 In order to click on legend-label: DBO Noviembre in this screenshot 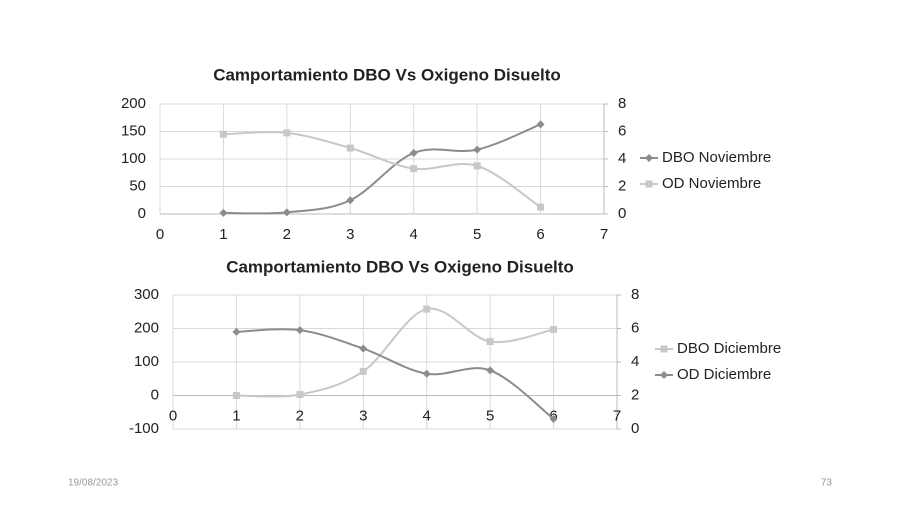, I will do `click(716, 157)`.